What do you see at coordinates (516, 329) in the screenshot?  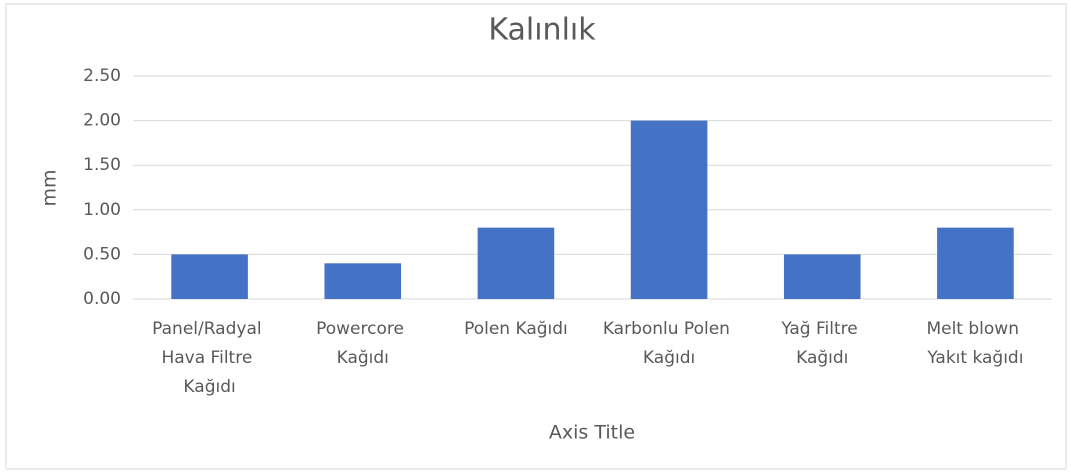 I see `x-tick-label: Polen Kağıdı` at bounding box center [516, 329].